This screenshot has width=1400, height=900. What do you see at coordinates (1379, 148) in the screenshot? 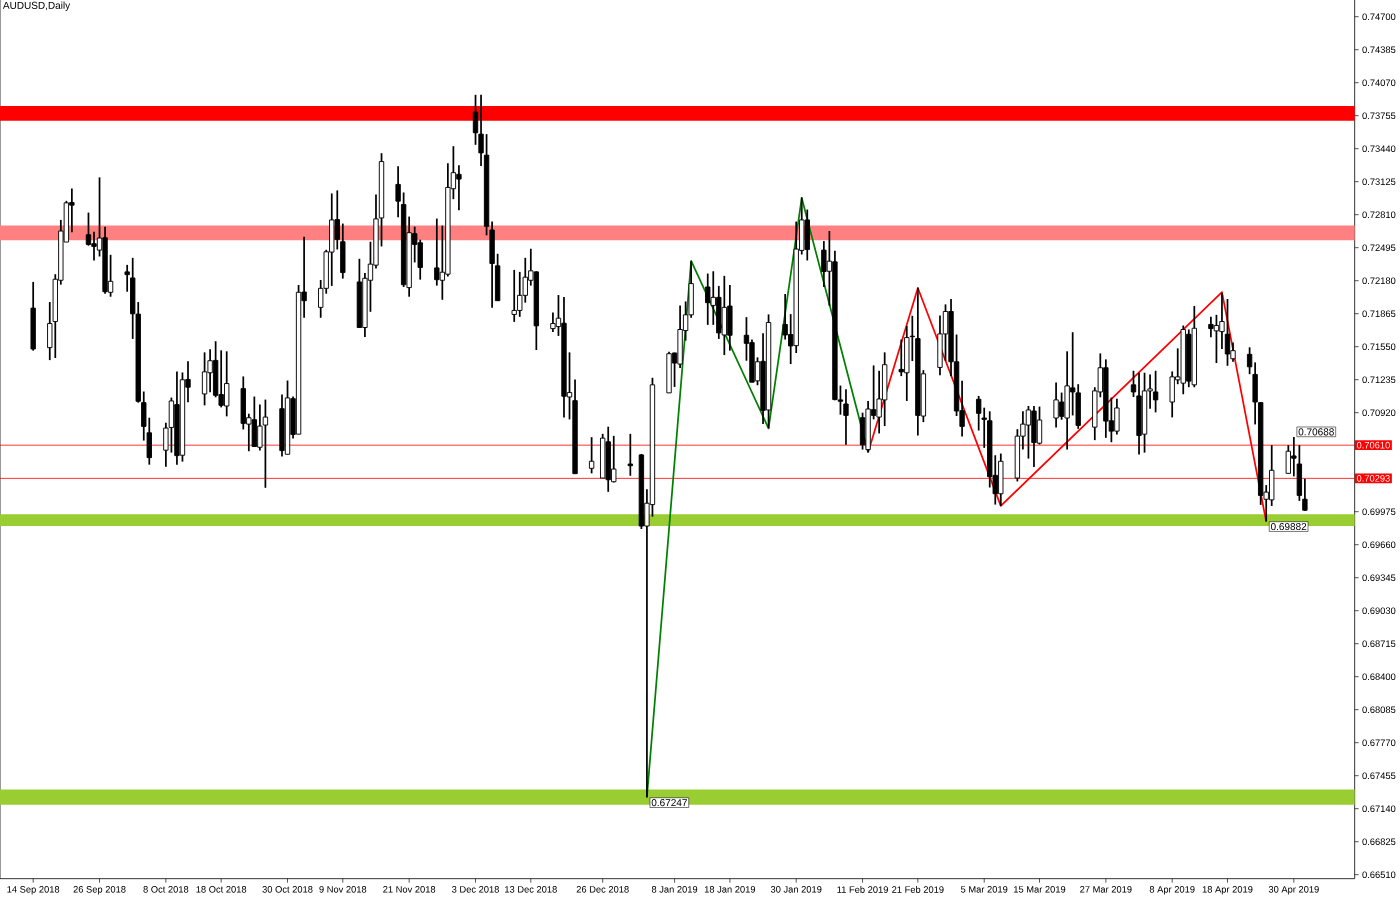
I see `y-tick-label: 0.73440` at bounding box center [1379, 148].